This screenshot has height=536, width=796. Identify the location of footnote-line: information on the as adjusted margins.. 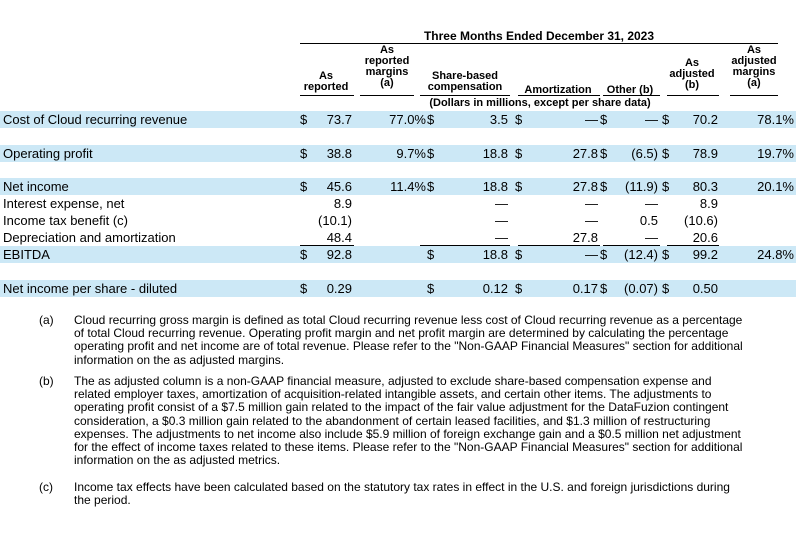
(179, 359).